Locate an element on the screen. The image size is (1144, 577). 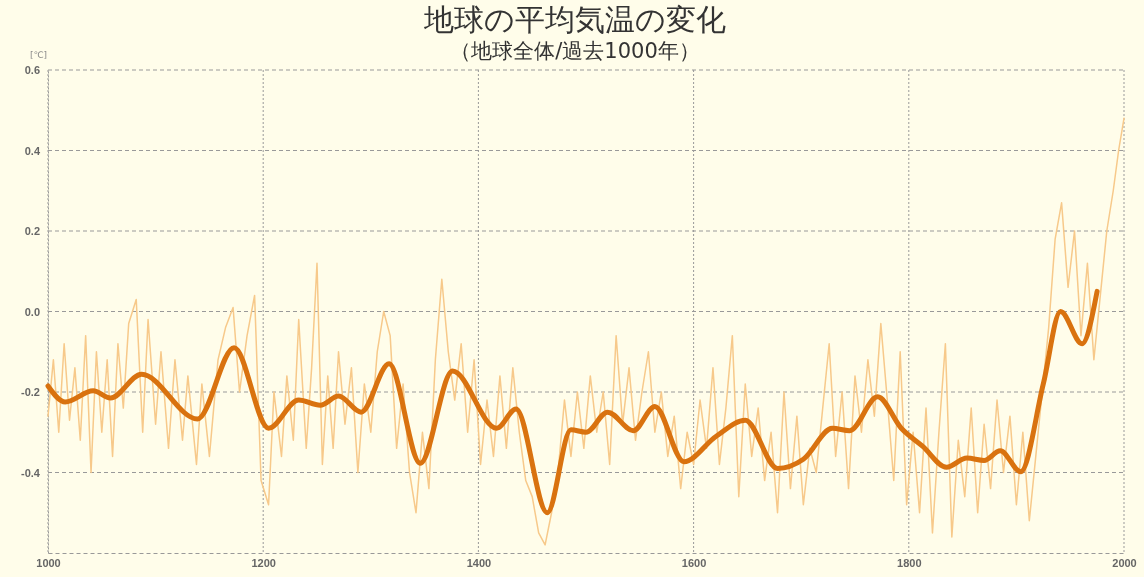
x-tick-label: 1400 is located at coordinates (479, 562).